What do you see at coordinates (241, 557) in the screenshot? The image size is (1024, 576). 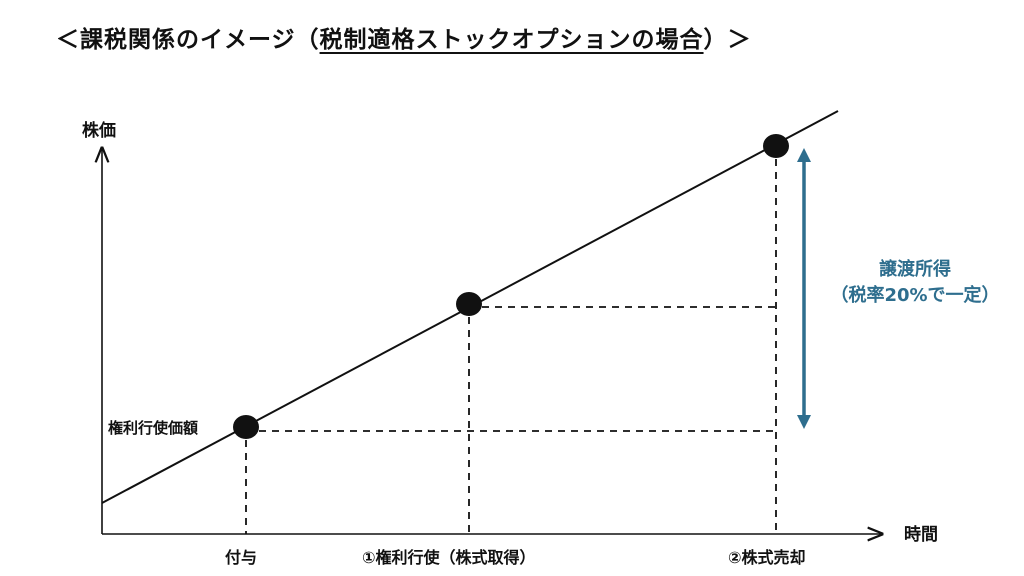 I see `x-tick-grant: 付与` at bounding box center [241, 557].